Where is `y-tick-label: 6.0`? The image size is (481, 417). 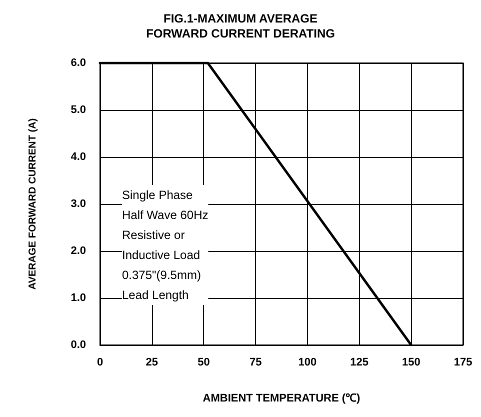
y-tick-label: 6.0 is located at coordinates (78, 63).